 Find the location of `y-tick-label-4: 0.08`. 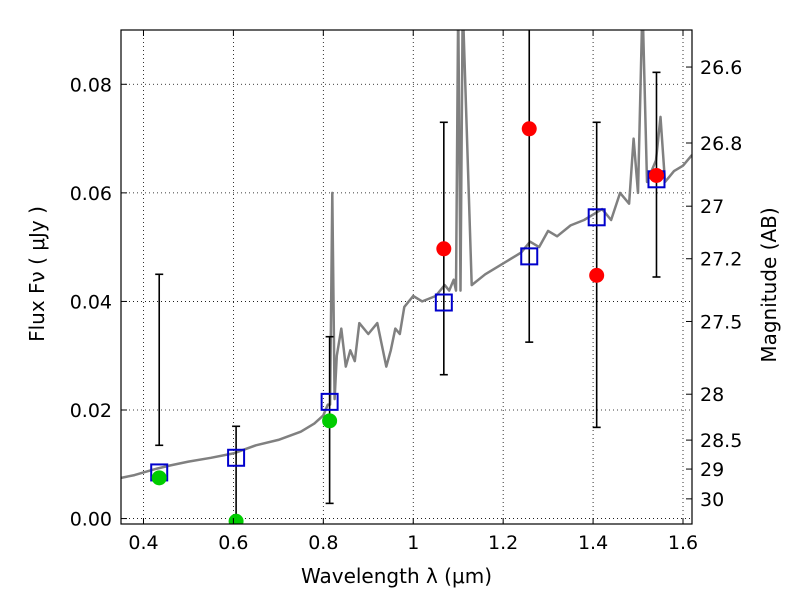

y-tick-label-4: 0.08 is located at coordinates (91, 85).